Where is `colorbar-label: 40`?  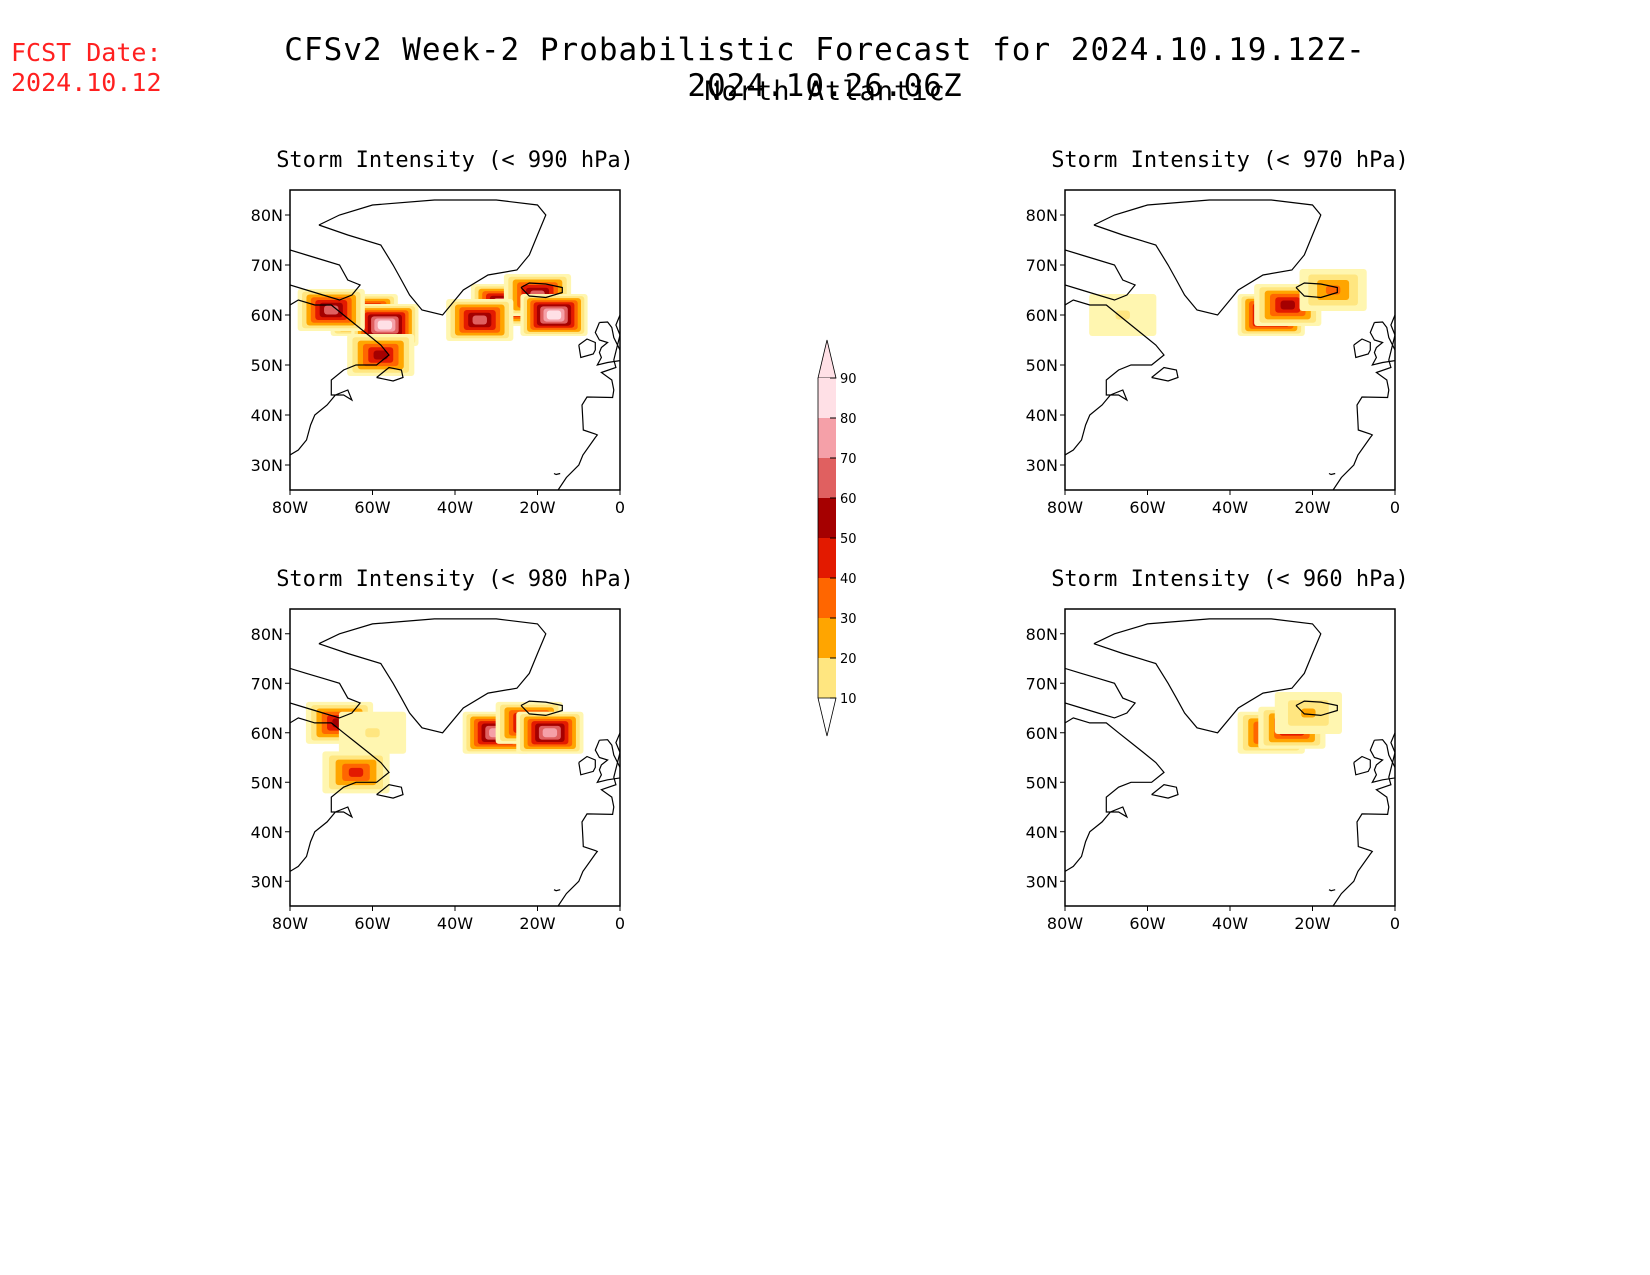 colorbar-label: 40 is located at coordinates (848, 579).